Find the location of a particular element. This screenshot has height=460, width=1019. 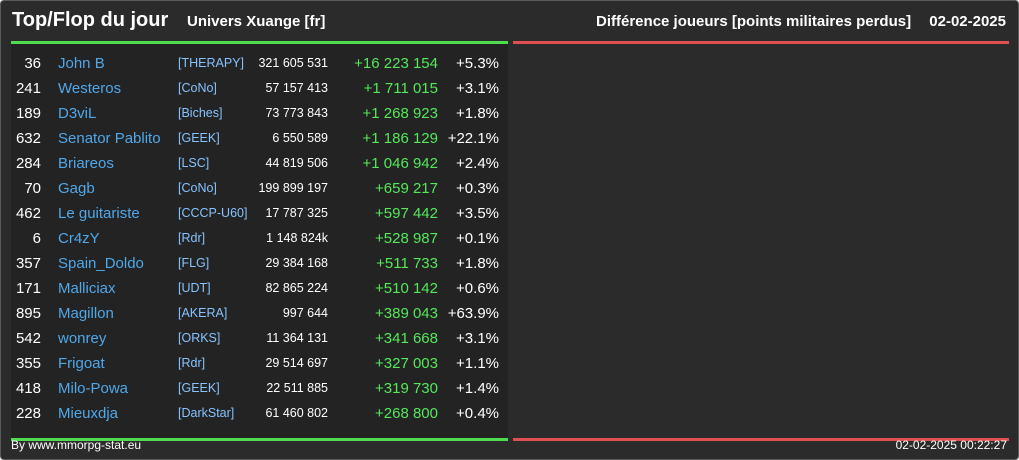

points-cell: 29 514 697 is located at coordinates (296, 363).